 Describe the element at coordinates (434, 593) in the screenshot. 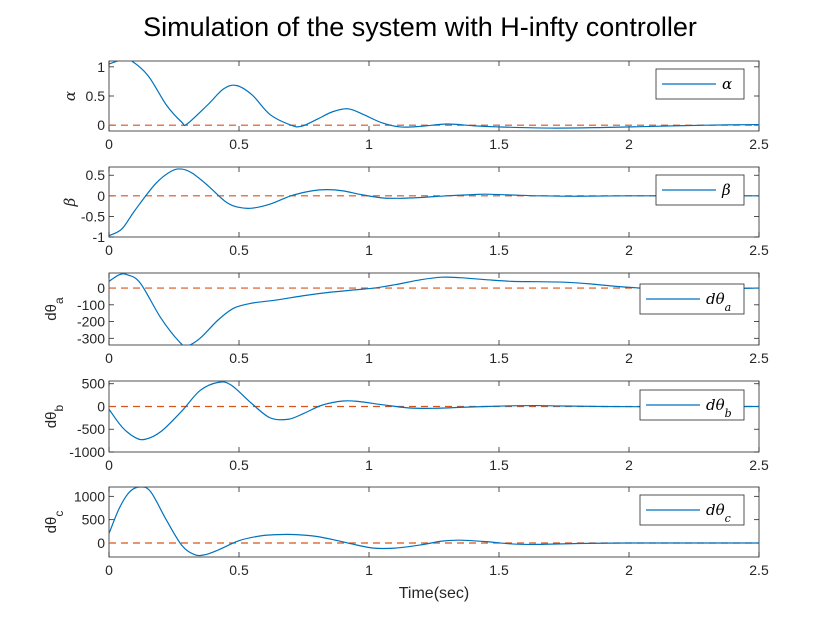

I see `x-axis-label: Time(sec)` at that location.